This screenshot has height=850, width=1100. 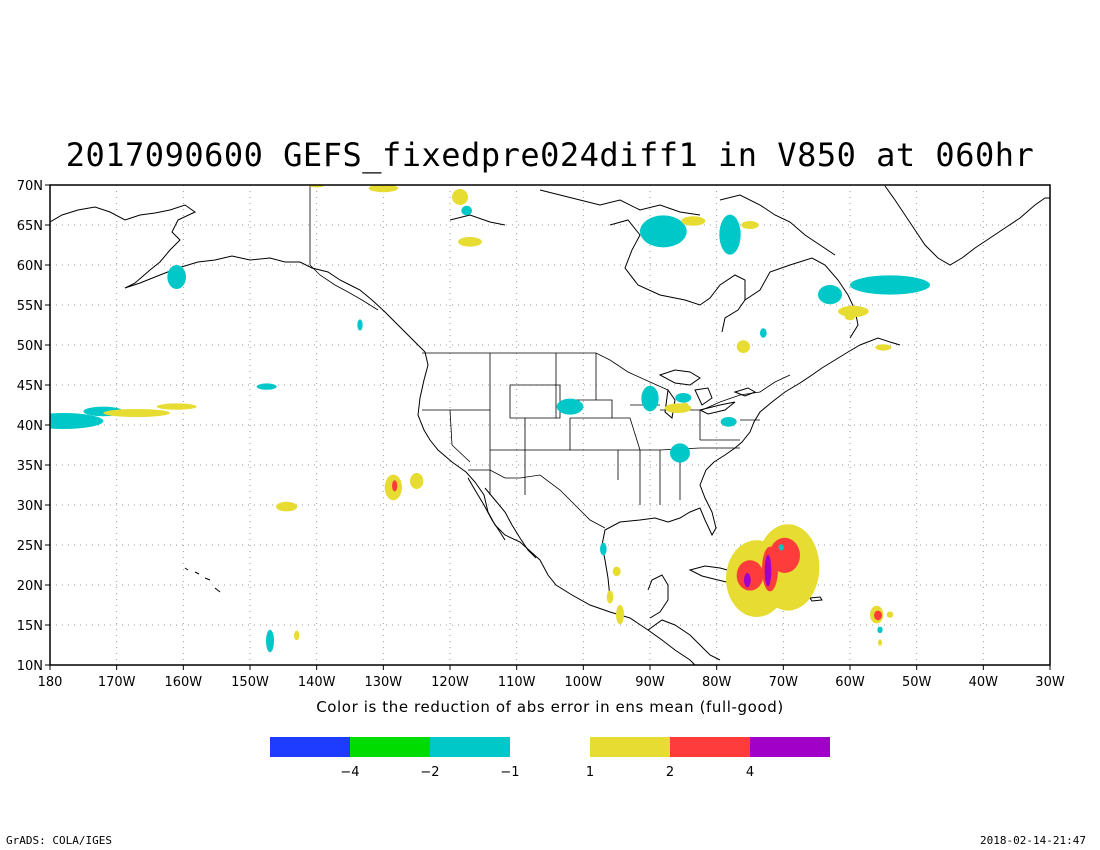 I want to click on lon-tick-label: 70W, so click(x=784, y=682).